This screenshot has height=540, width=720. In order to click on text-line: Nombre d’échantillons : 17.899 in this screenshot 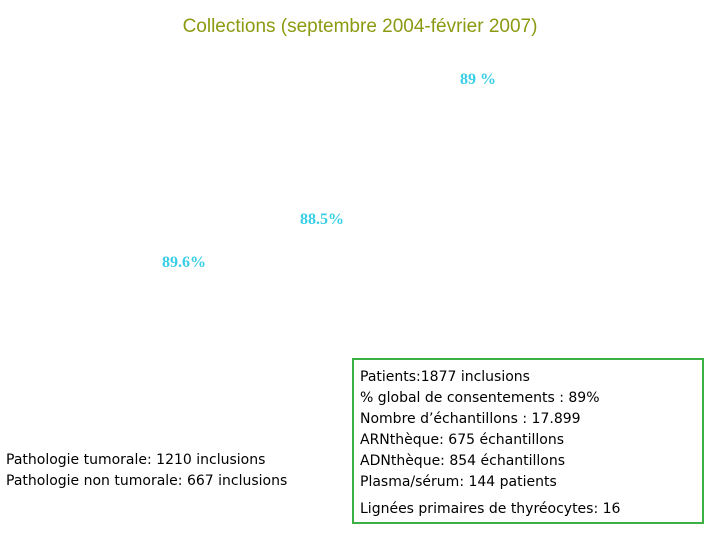, I will do `click(470, 419)`.